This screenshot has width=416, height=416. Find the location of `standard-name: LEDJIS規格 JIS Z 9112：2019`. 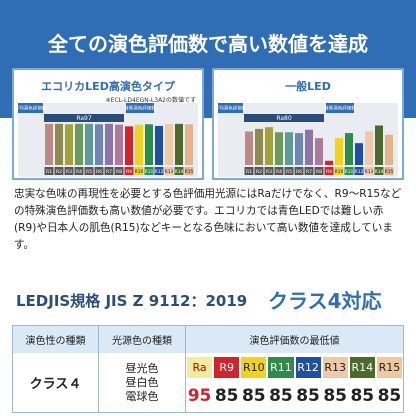

standard-name: LEDJIS規格 JIS Z 9112：2019 is located at coordinates (132, 301).